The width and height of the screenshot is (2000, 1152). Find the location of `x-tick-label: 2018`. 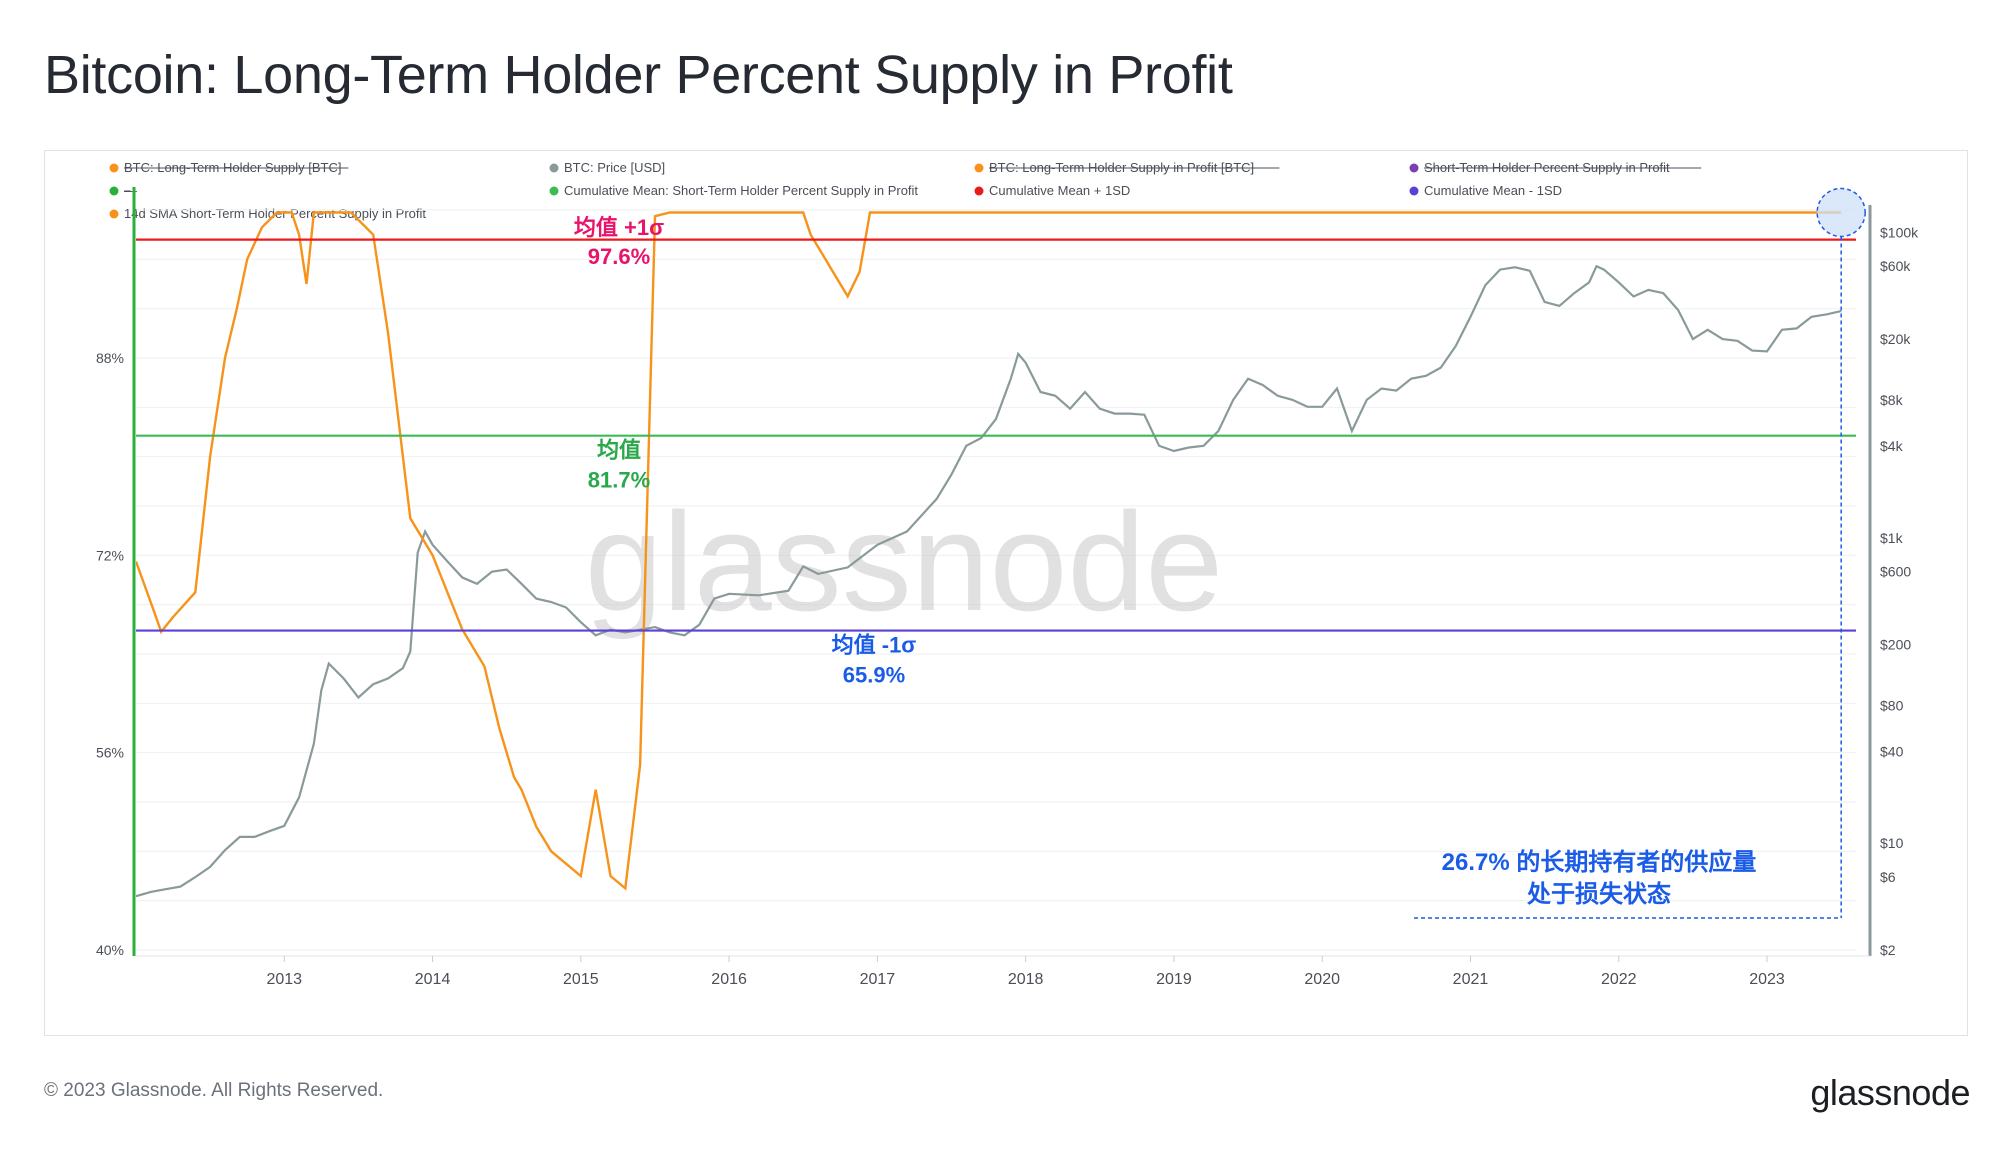

x-tick-label: 2018 is located at coordinates (1026, 979).